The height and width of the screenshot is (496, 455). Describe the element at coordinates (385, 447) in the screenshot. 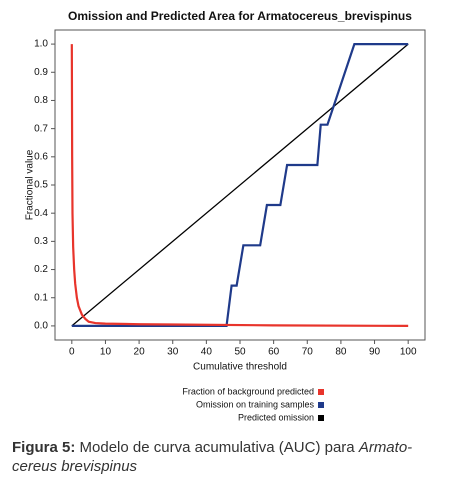

I see `caption-species: Armato-` at that location.